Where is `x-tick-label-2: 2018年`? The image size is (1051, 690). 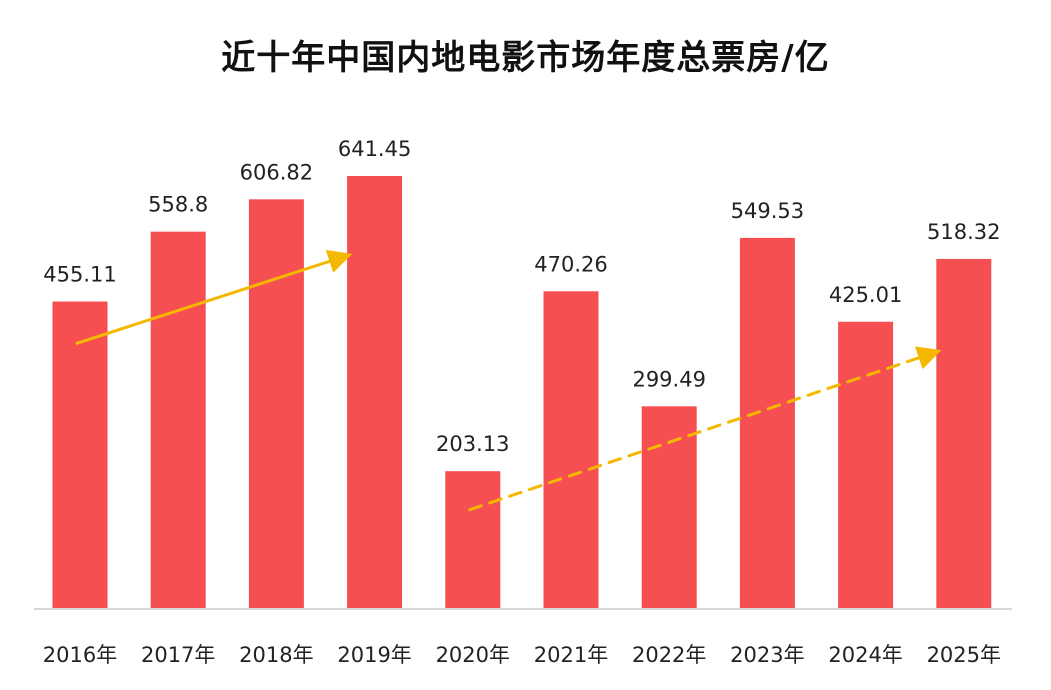
x-tick-label-2: 2018年 is located at coordinates (276, 655).